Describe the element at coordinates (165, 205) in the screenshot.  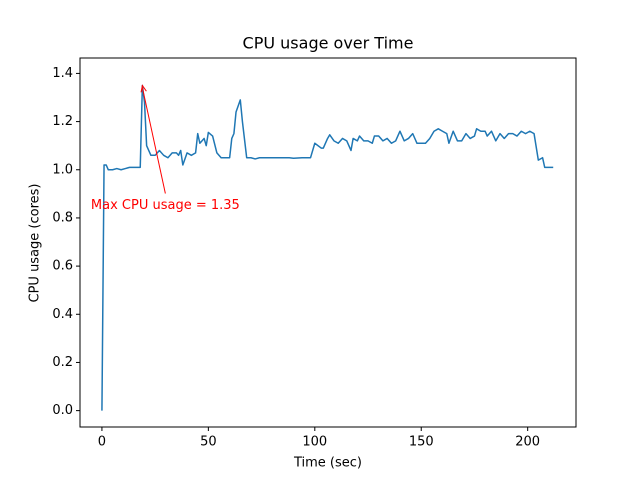
I see `annotation-text: Max CPU usage = 1.35` at that location.